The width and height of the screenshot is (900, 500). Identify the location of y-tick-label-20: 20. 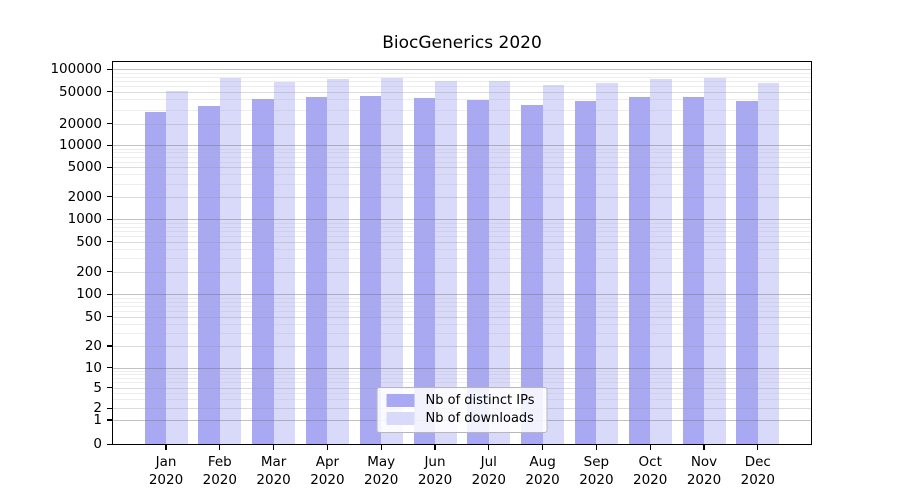
(93, 346).